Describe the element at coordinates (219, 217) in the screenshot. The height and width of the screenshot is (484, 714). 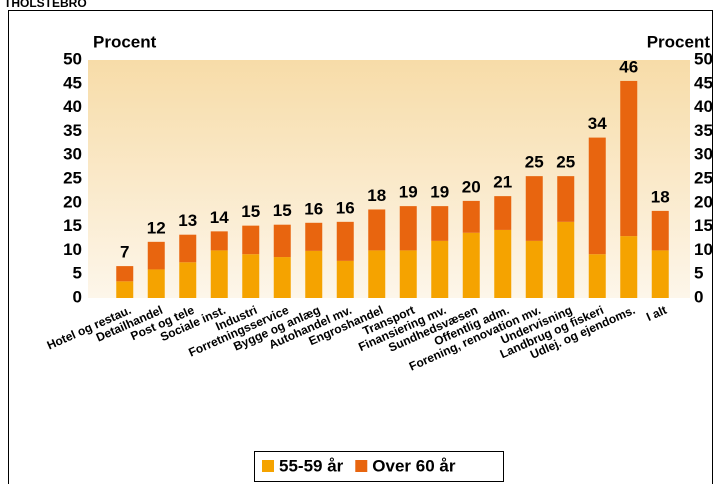
I see `total-label: 14` at that location.